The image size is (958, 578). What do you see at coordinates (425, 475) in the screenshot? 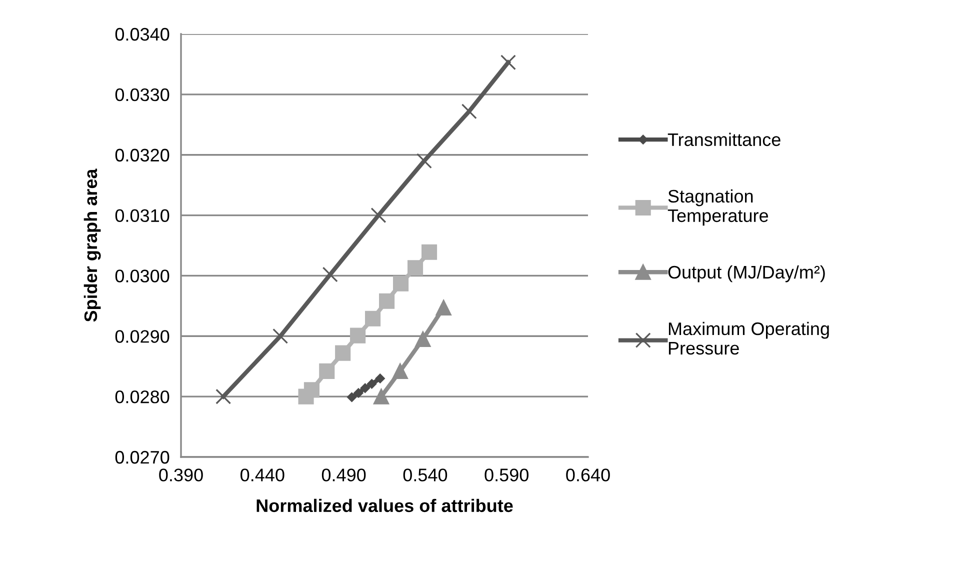
I see `x-tick-label: 0.540` at bounding box center [425, 475].